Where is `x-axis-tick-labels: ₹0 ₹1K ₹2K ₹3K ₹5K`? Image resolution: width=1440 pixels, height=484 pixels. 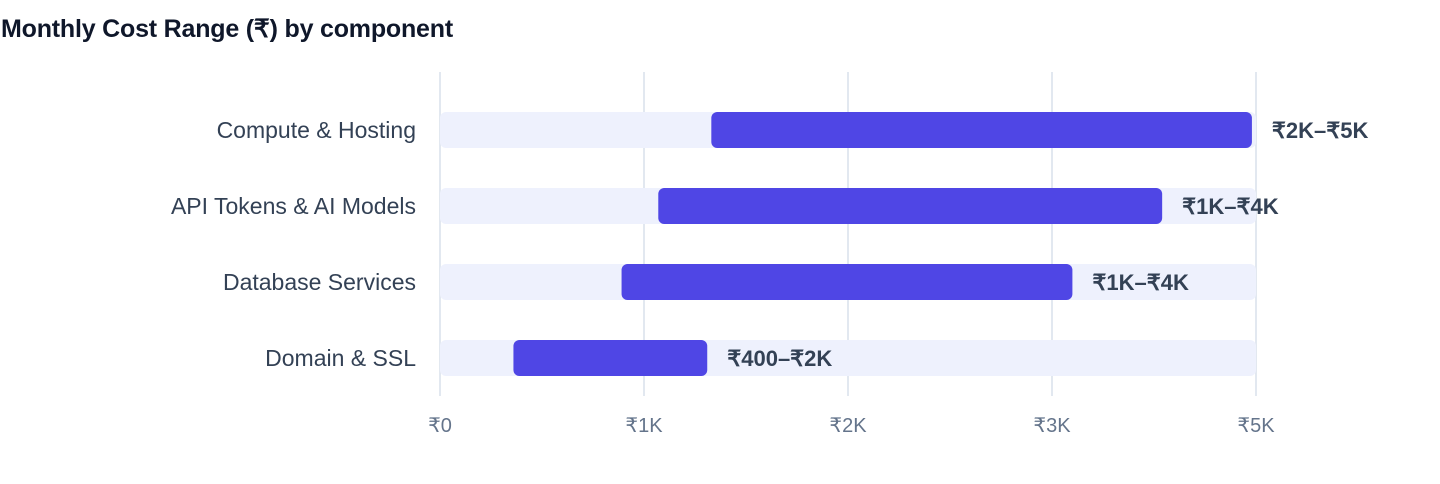
x-axis-tick-labels: ₹0 ₹1K ₹2K ₹3K ₹5K is located at coordinates (851, 426).